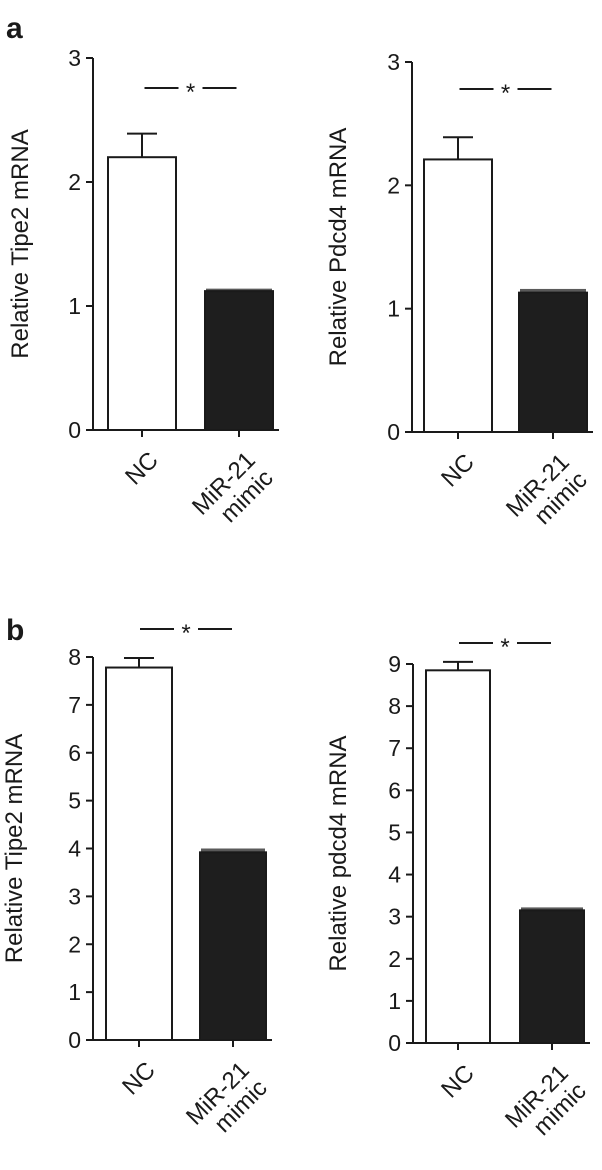  What do you see at coordinates (14, 28) in the screenshot?
I see `panel-letter-a: a` at bounding box center [14, 28].